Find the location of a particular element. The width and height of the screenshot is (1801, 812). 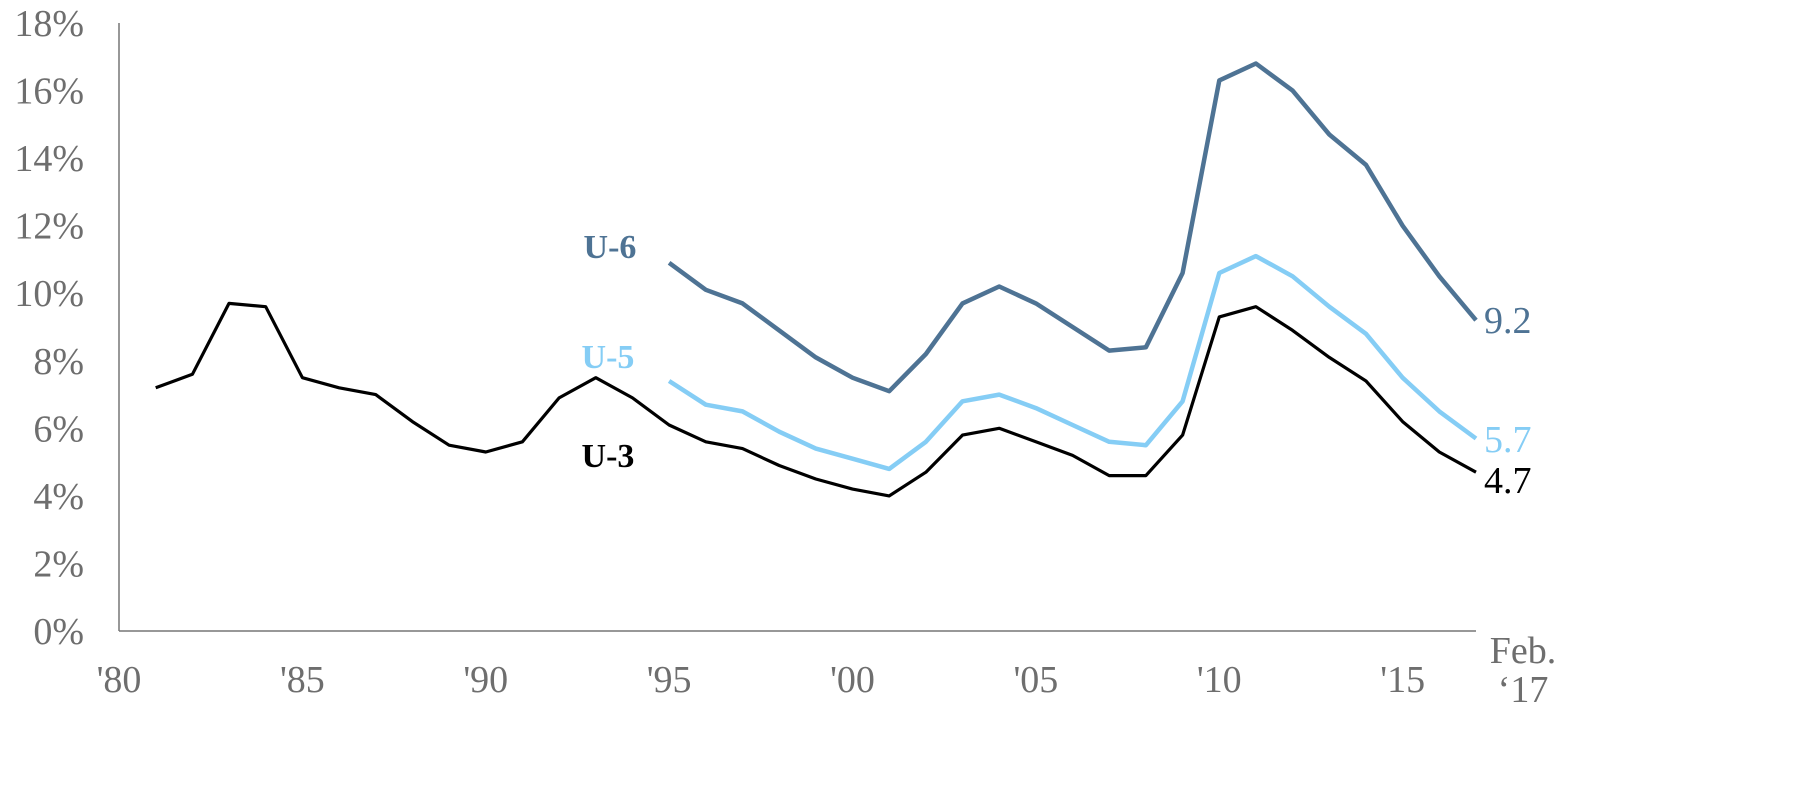

y-tick-label: 8% is located at coordinates (58, 362).